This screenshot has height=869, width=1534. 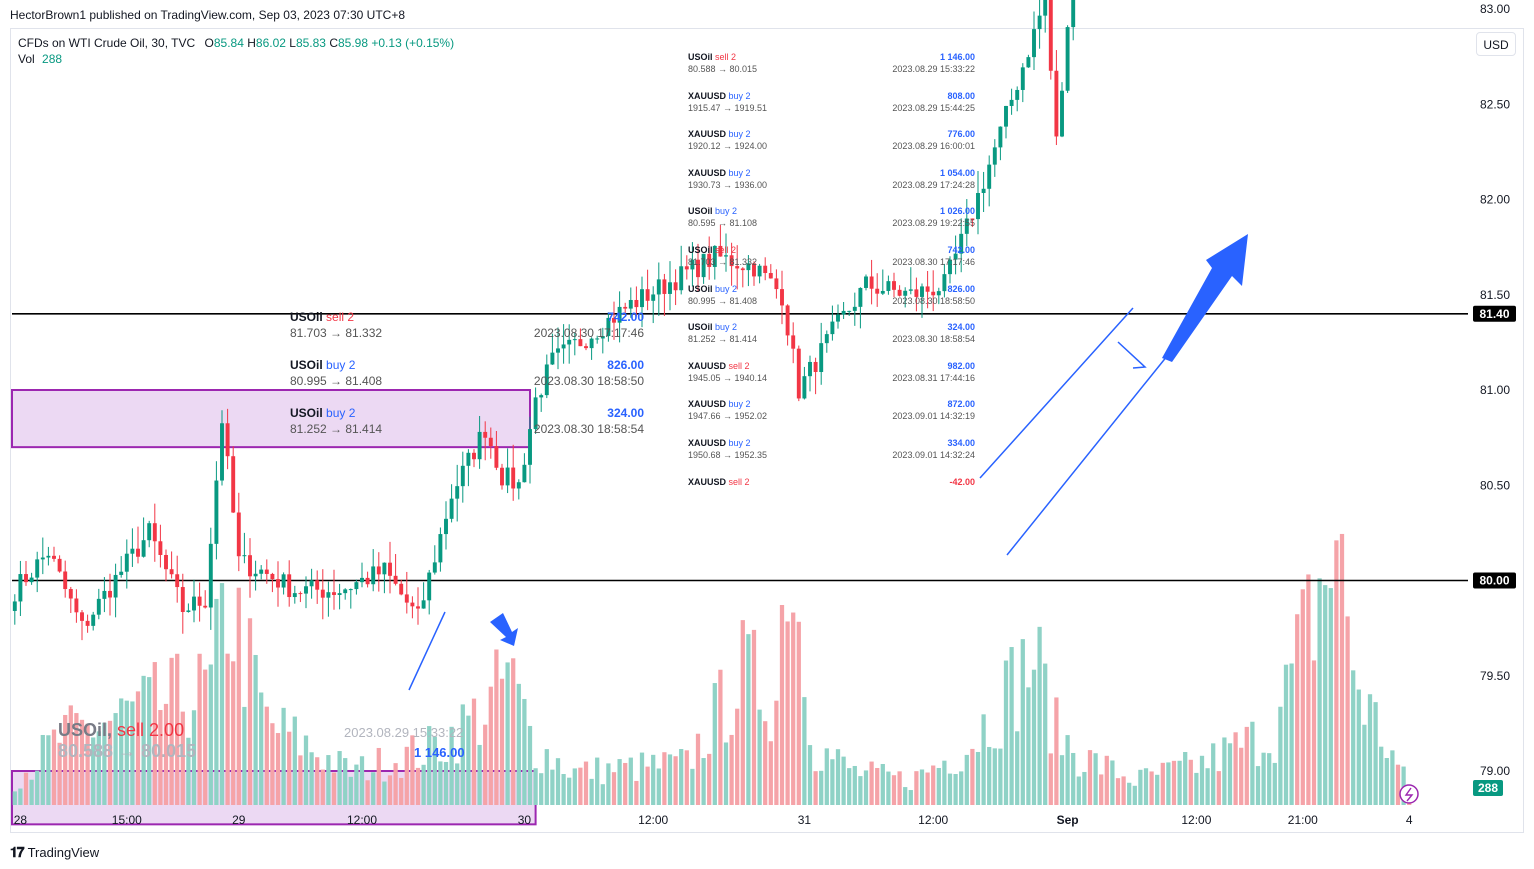 What do you see at coordinates (723, 223) in the screenshot?
I see `trade-prices: 80.595 → 81.108` at bounding box center [723, 223].